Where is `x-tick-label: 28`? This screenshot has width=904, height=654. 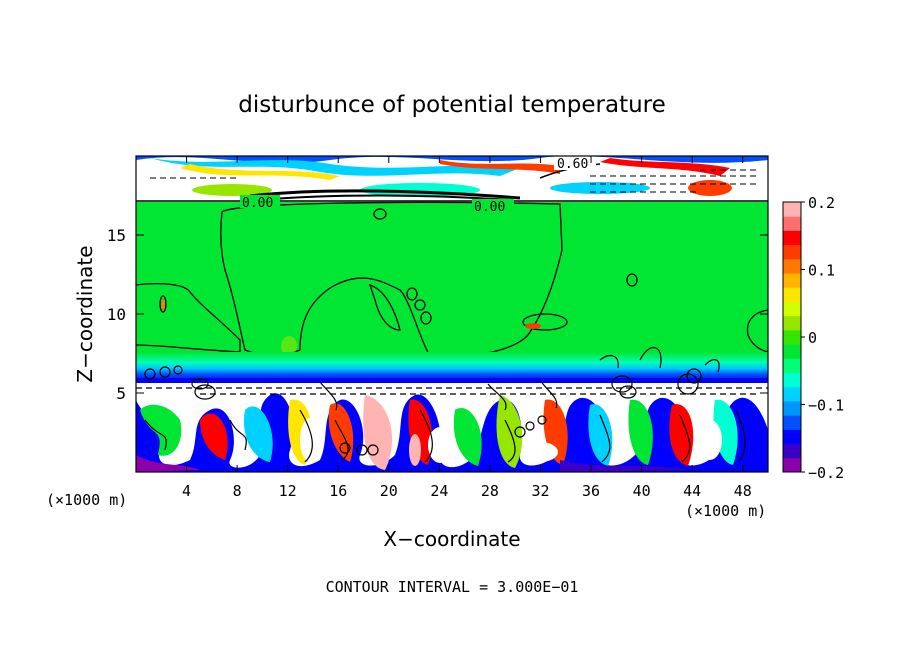 x-tick-label: 28 is located at coordinates (490, 491).